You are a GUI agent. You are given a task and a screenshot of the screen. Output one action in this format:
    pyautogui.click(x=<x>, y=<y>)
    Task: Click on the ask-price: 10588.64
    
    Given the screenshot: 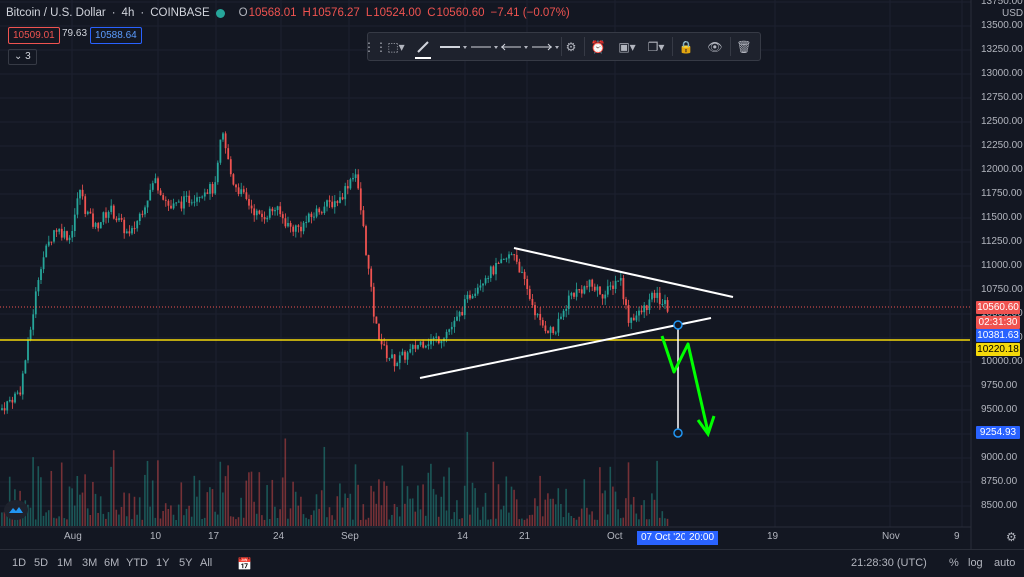 What is the action you would take?
    pyautogui.click(x=116, y=35)
    